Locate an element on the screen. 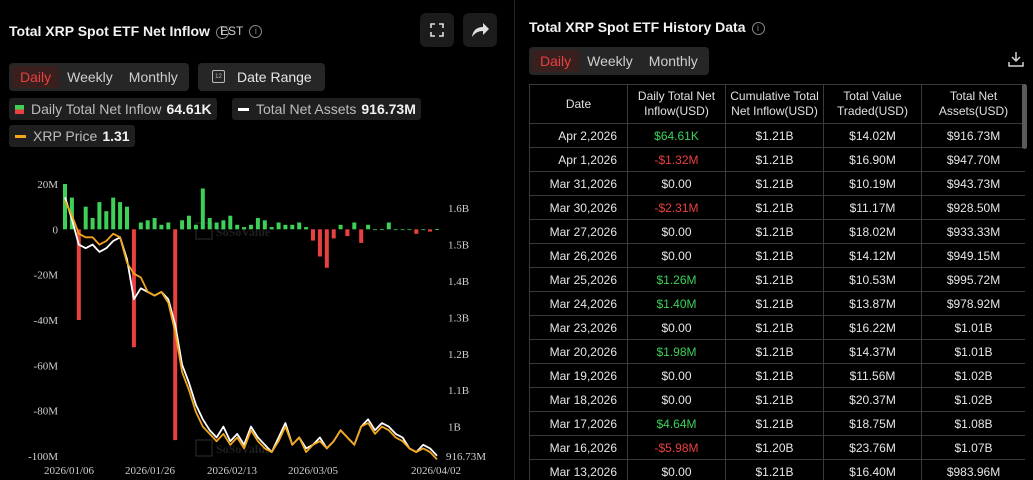 The image size is (1033, 480). table-row: Mar 23,2026 $0.00 $1.21B $16.22M $1.01B is located at coordinates (777, 327).